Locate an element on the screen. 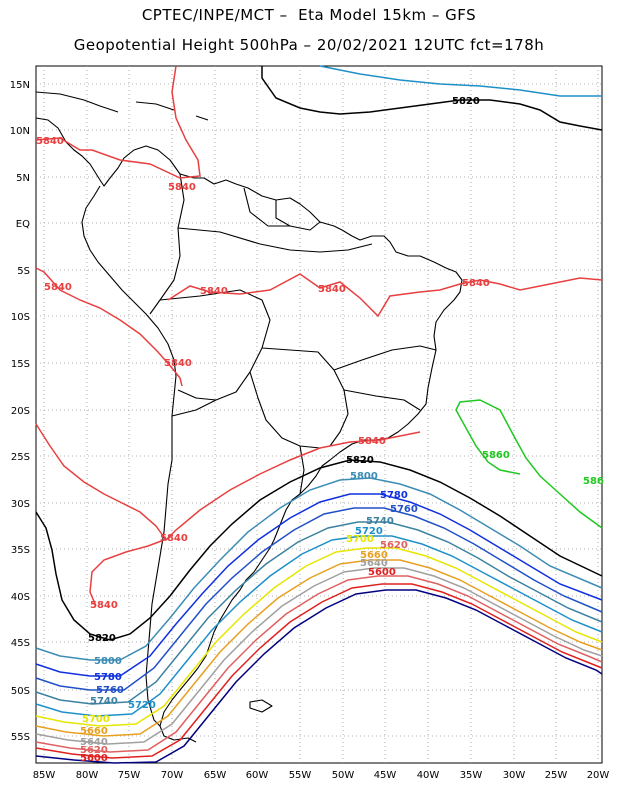  lat-tick-label: 35S is located at coordinates (20, 550).